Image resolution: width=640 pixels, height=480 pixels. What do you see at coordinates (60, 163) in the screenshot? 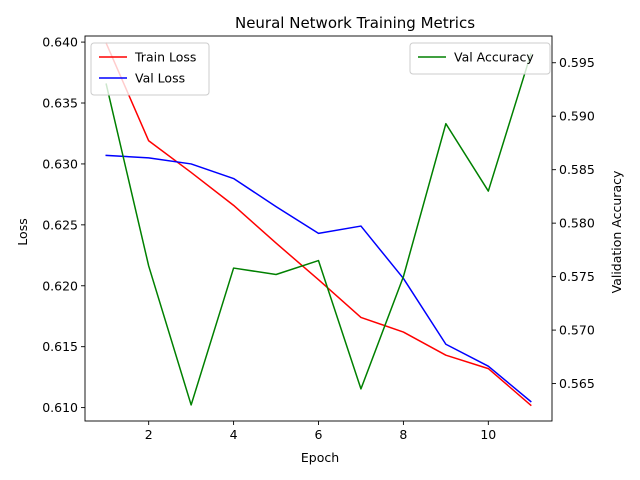
I see `y-tick-label: 0.630` at bounding box center [60, 163].